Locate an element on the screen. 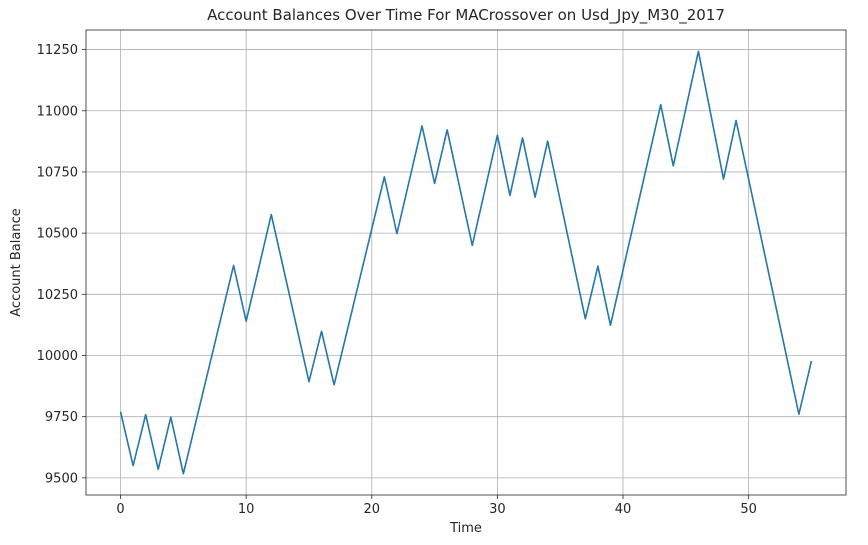  y-tick-label: 9500 is located at coordinates (61, 478).